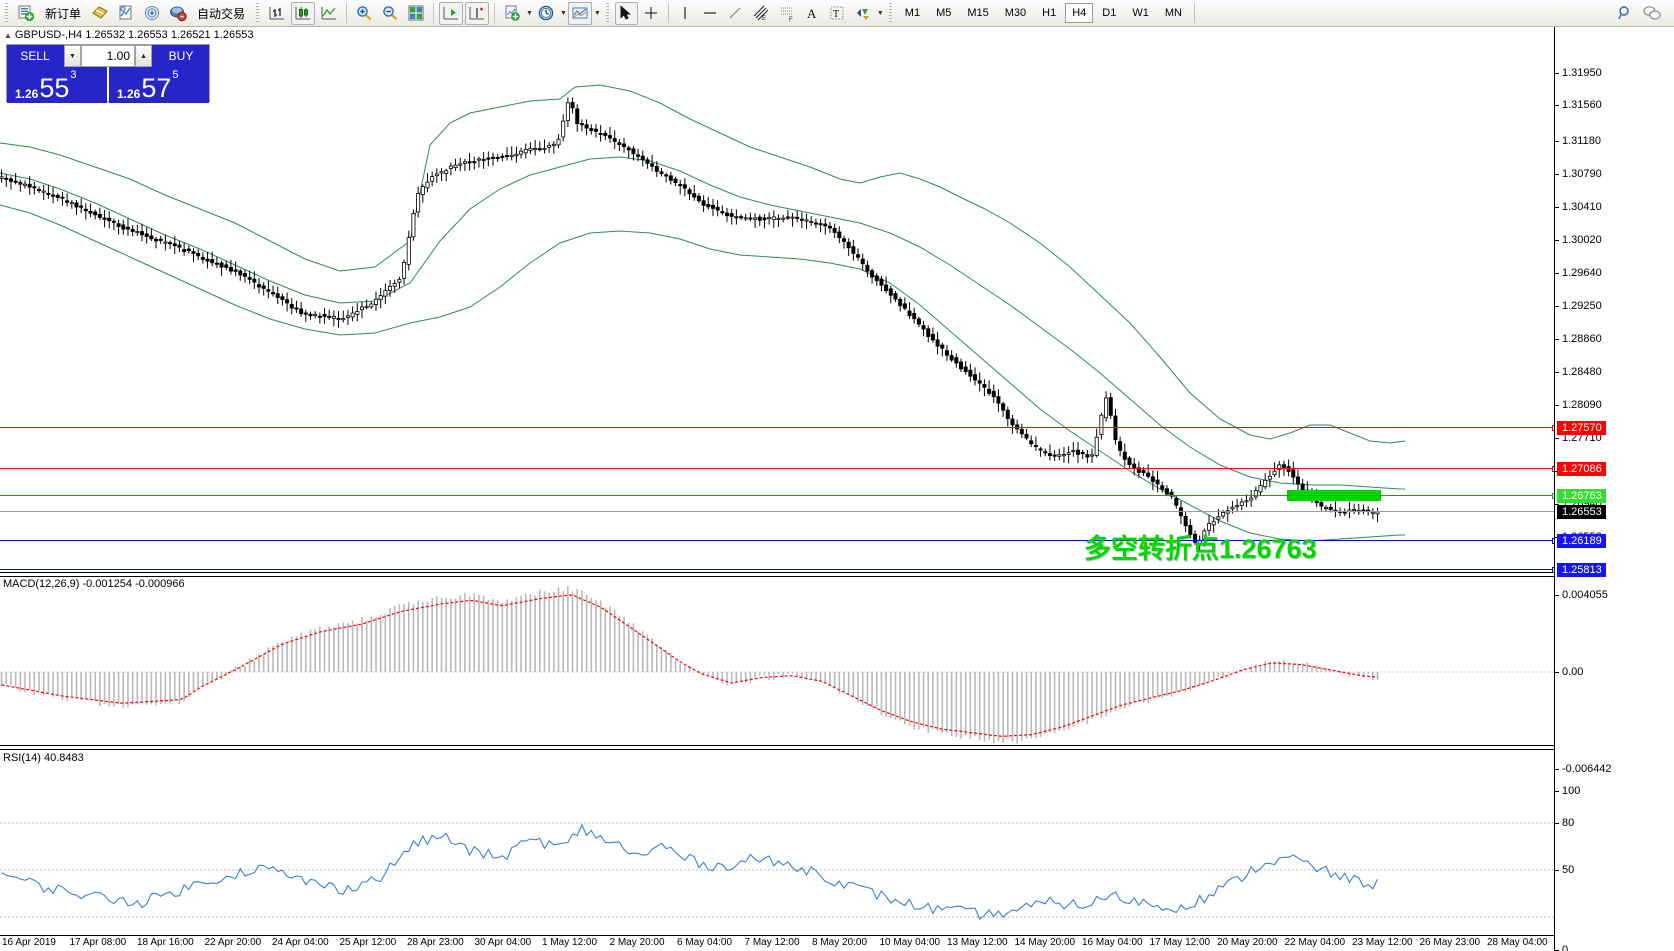 The height and width of the screenshot is (951, 1674). I want to click on equidistant-channel-icon: E, so click(761, 13).